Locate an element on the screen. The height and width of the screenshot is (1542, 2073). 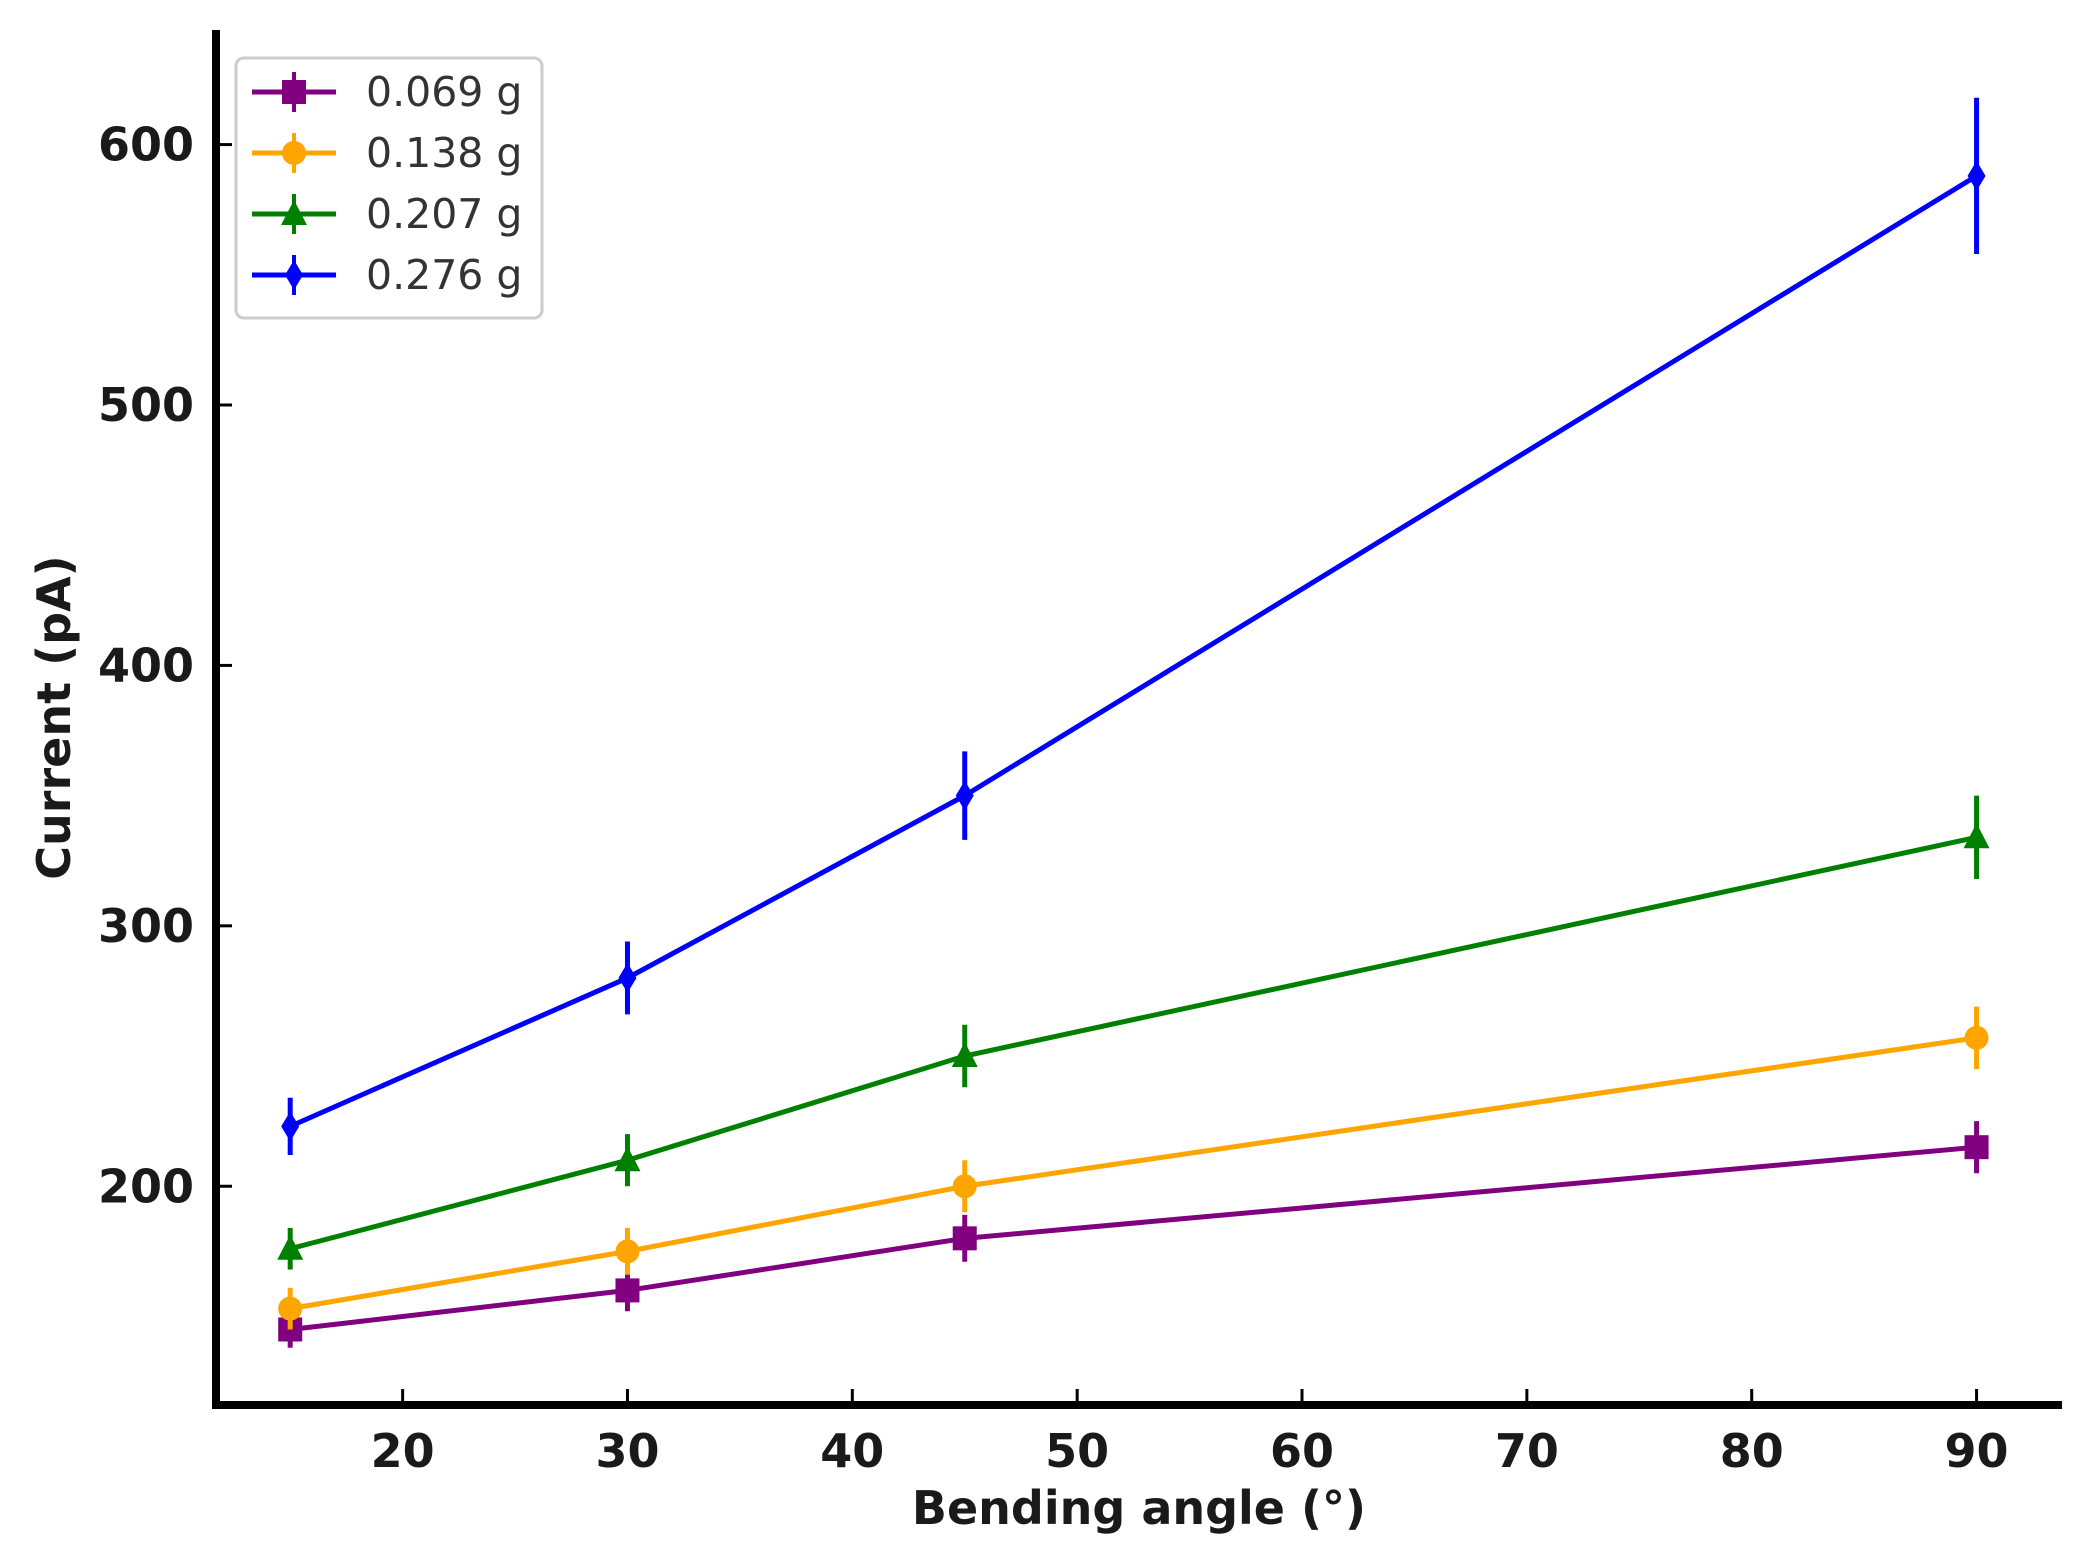
legend-item: 0.276 g is located at coordinates (387, 275).